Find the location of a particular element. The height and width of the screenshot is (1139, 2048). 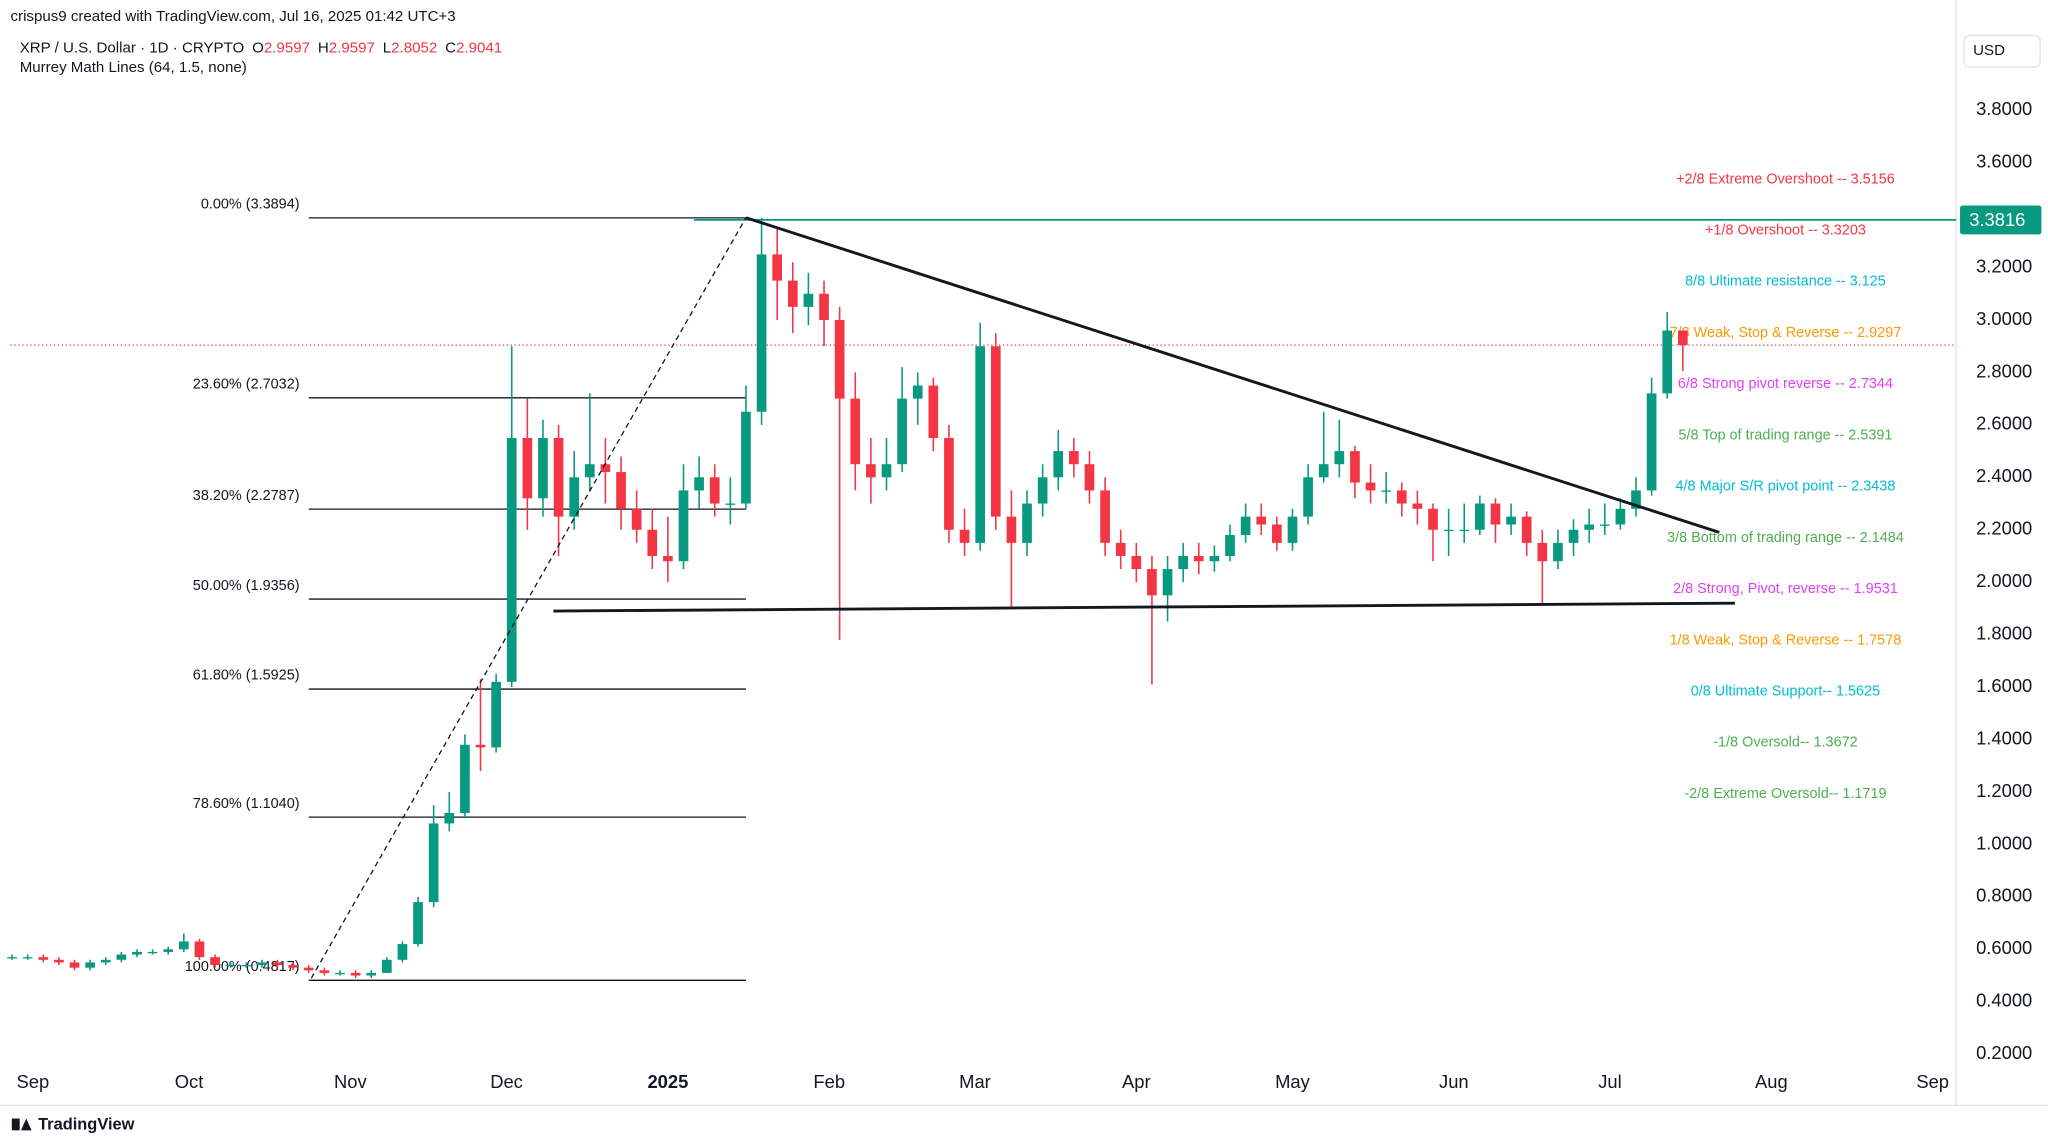

x-tick-label: 2025 is located at coordinates (667, 1081).